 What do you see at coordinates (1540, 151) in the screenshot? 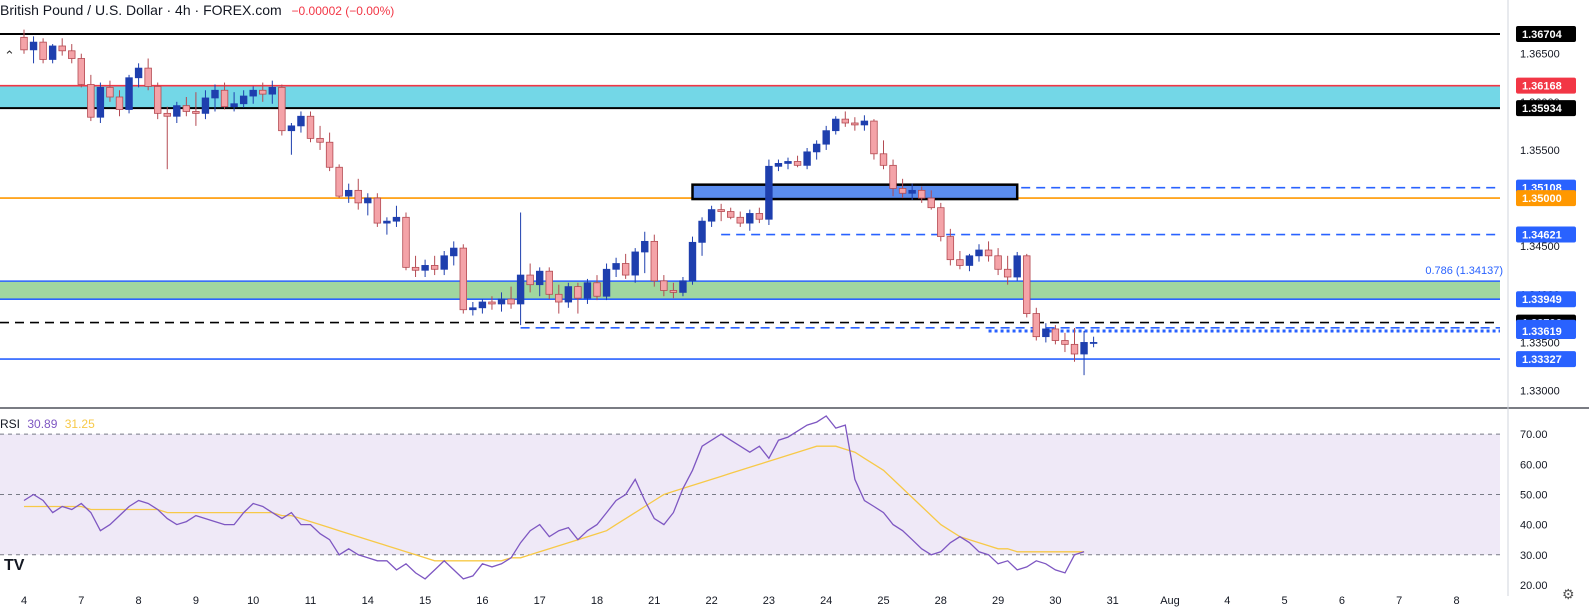
I see `price-tick-label: 1.35500` at bounding box center [1540, 151].